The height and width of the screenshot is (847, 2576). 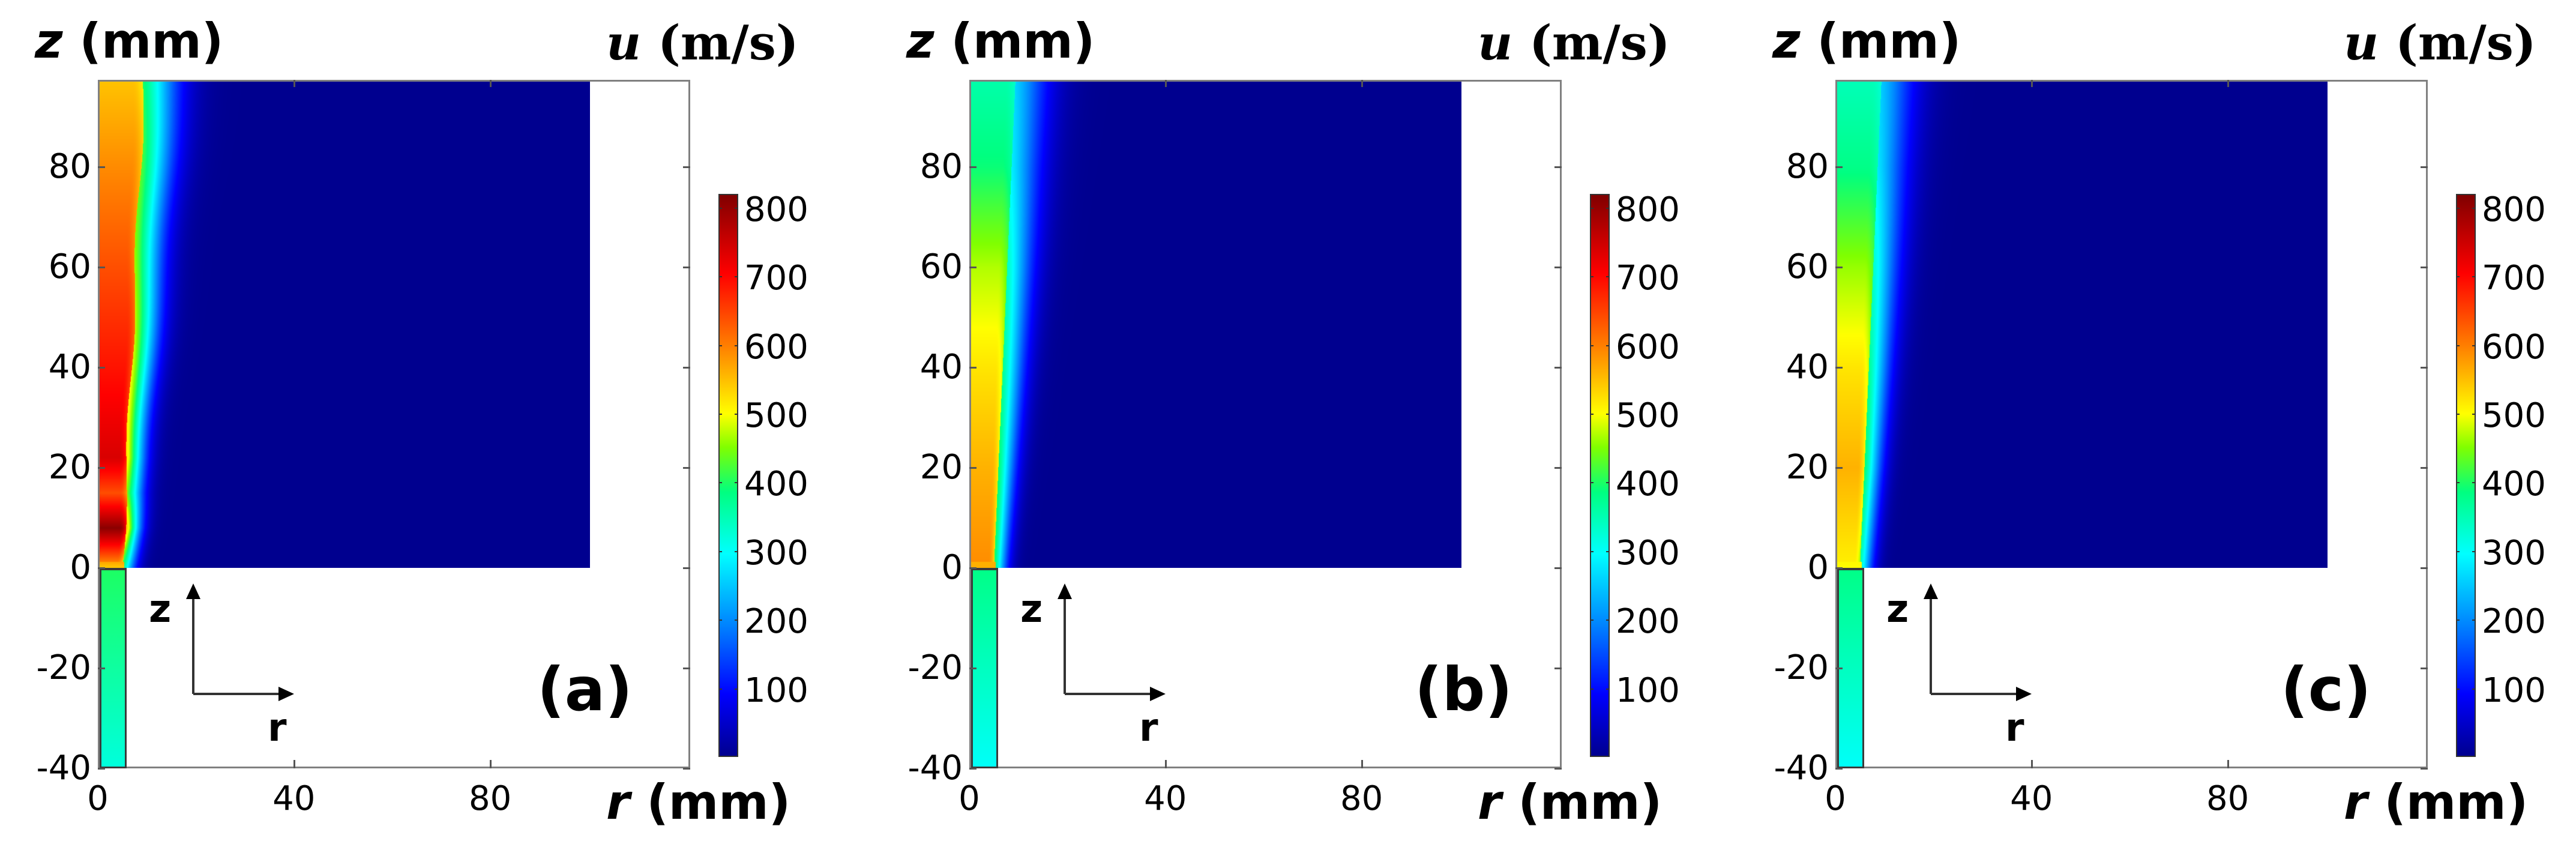 What do you see at coordinates (63, 667) in the screenshot?
I see `y-tick-label: -20` at bounding box center [63, 667].